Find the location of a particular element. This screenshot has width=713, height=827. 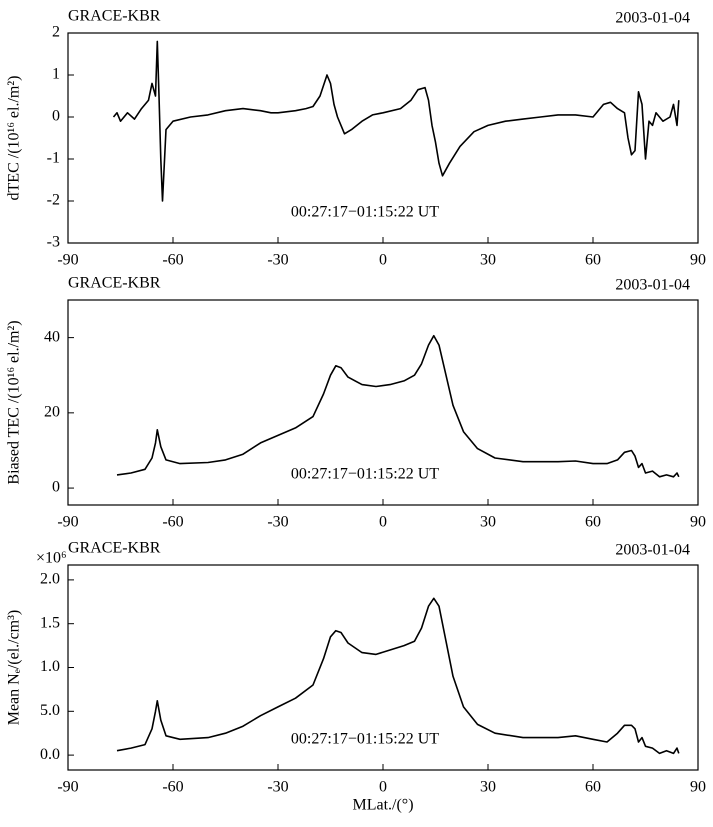

y-tick-label: -3 is located at coordinates (53, 242).